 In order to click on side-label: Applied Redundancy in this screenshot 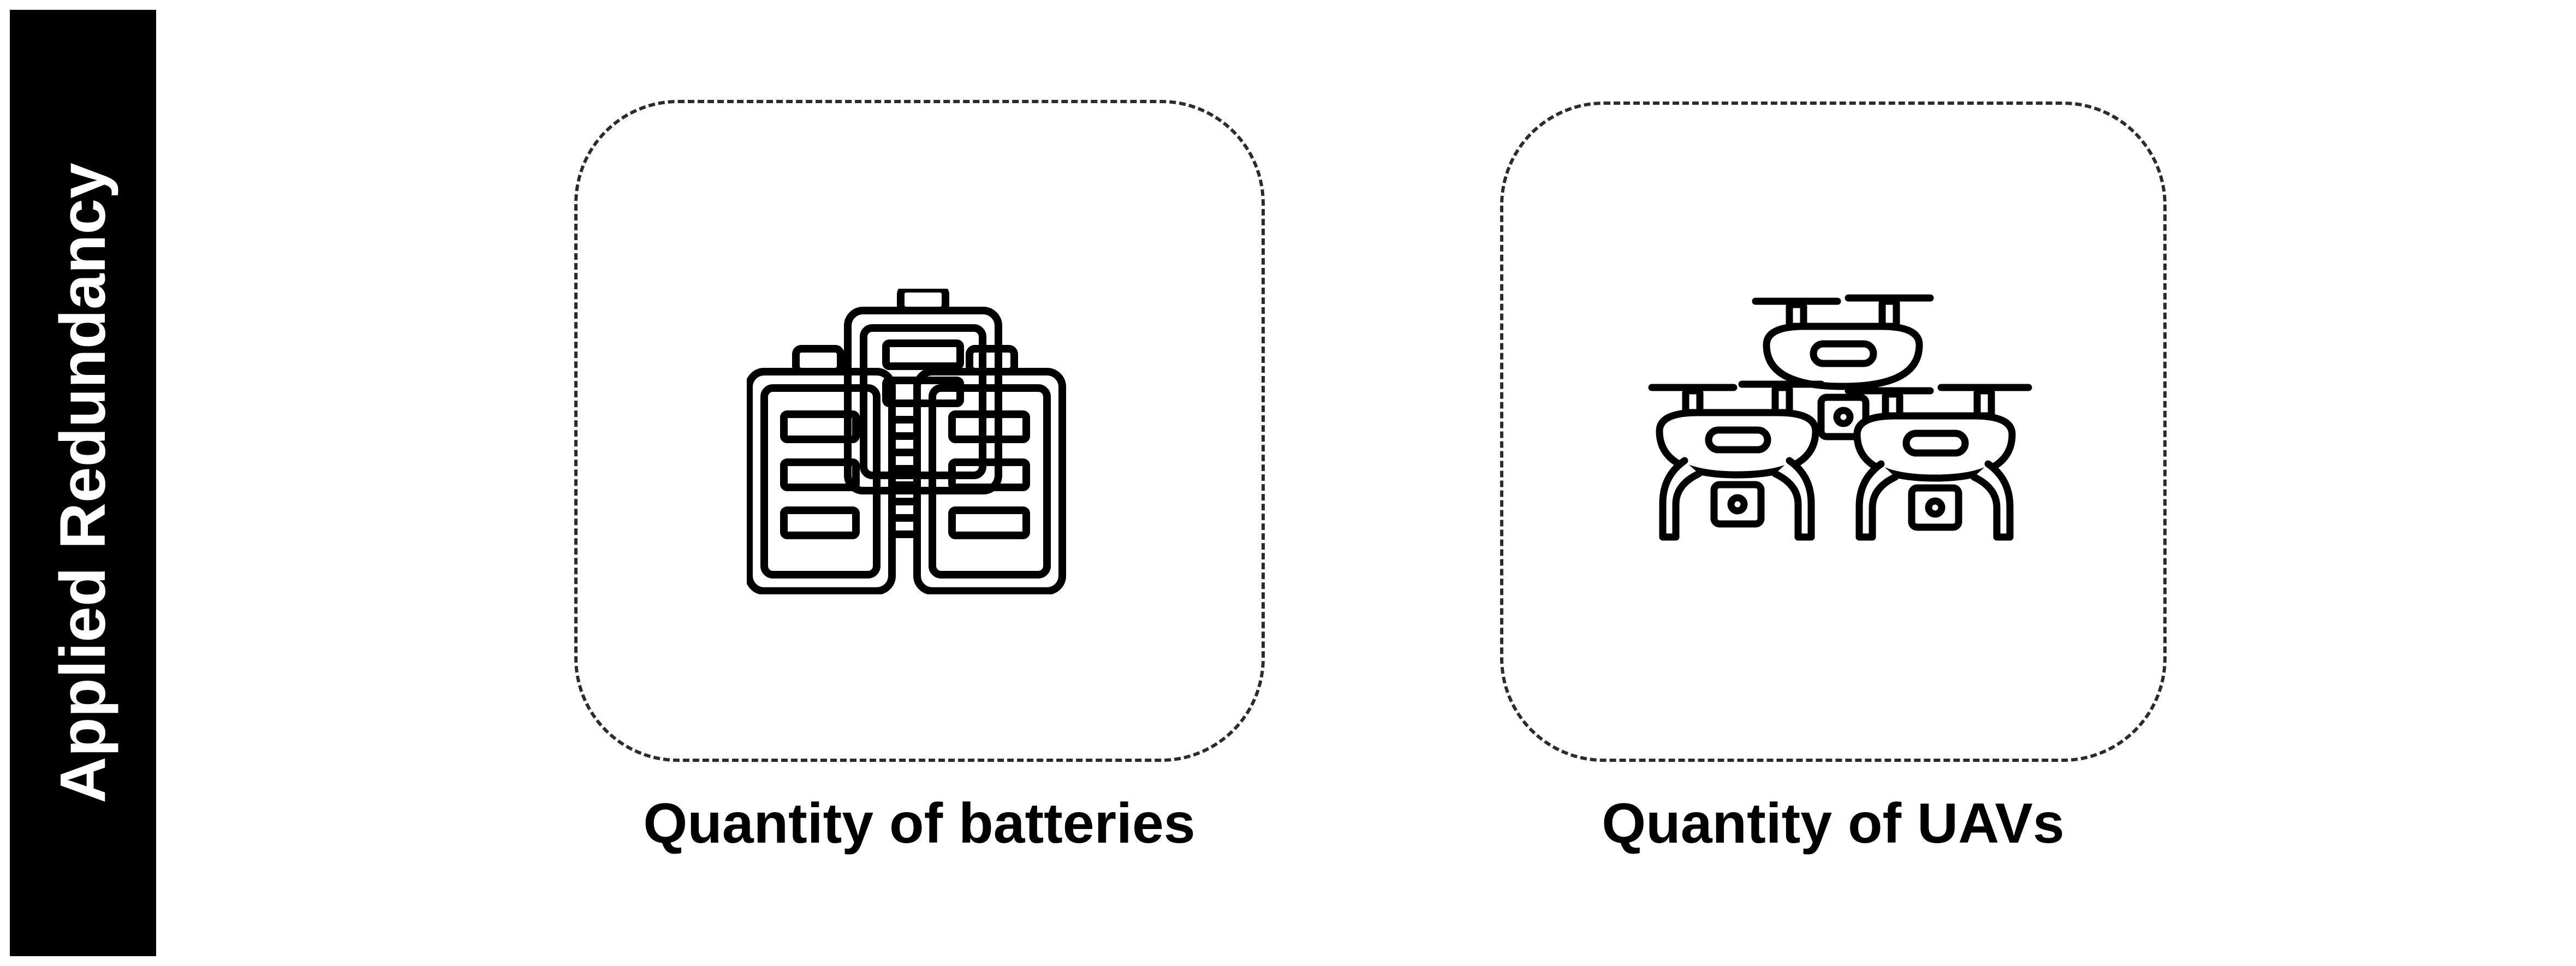, I will do `click(83, 483)`.